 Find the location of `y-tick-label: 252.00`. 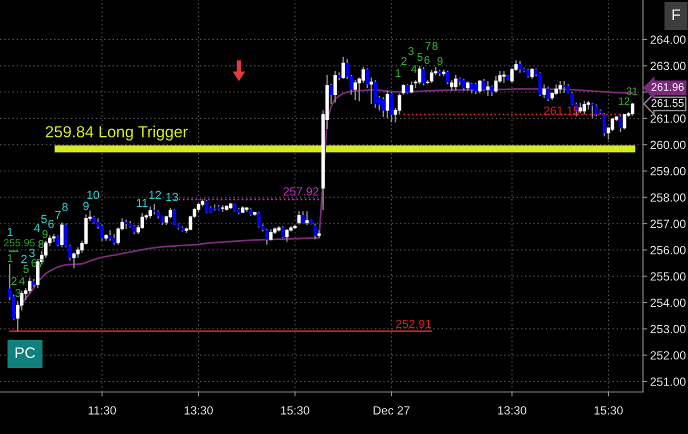

y-tick-label: 252.00 is located at coordinates (668, 355).